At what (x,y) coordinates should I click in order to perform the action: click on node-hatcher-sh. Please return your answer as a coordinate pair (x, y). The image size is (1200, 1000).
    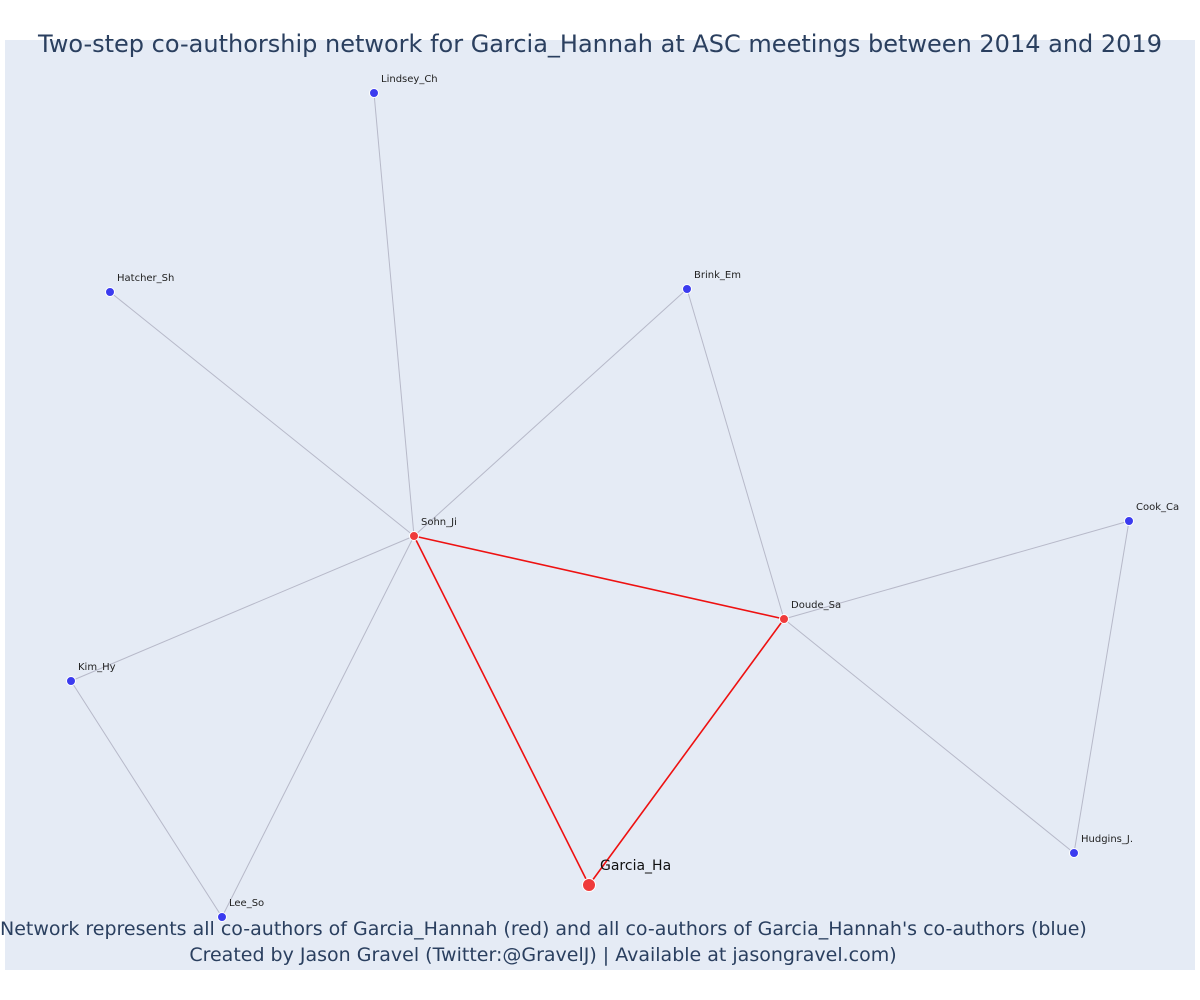
    Looking at the image, I should click on (110, 292).